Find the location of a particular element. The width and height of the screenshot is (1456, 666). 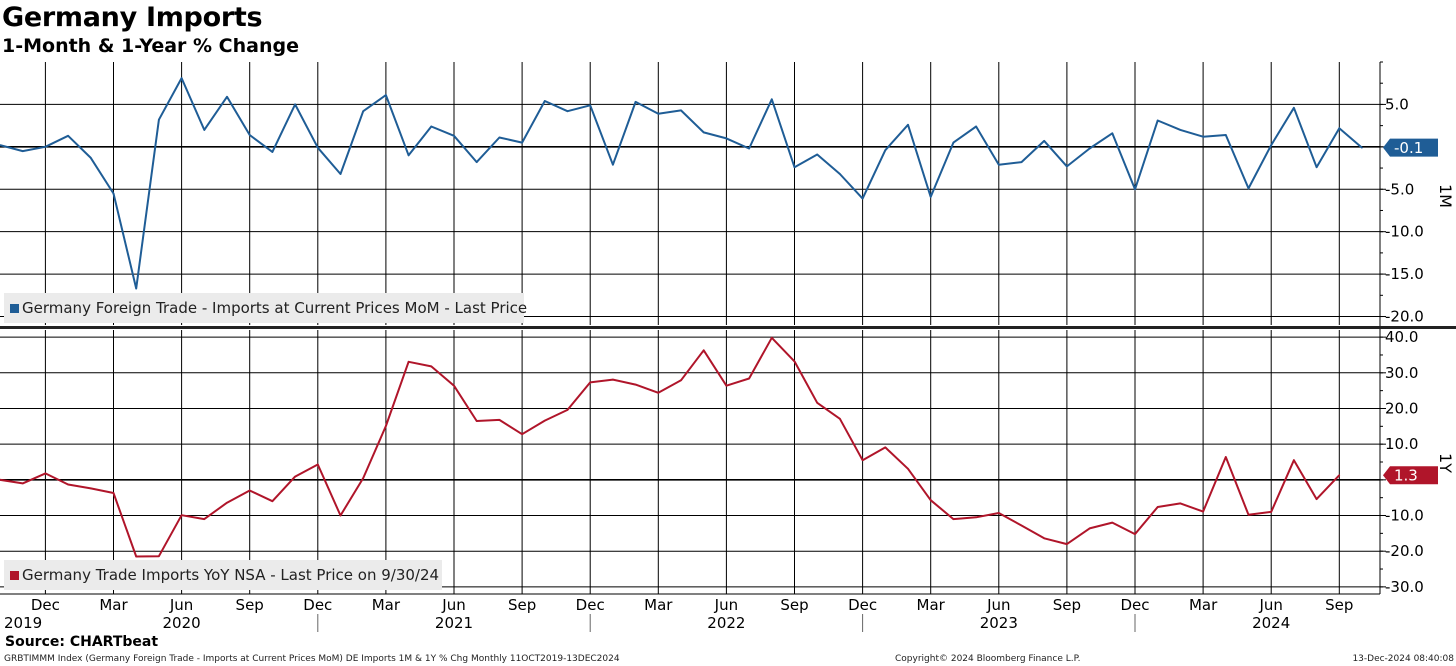

y-tick-label: 10.0 is located at coordinates (1401, 444).